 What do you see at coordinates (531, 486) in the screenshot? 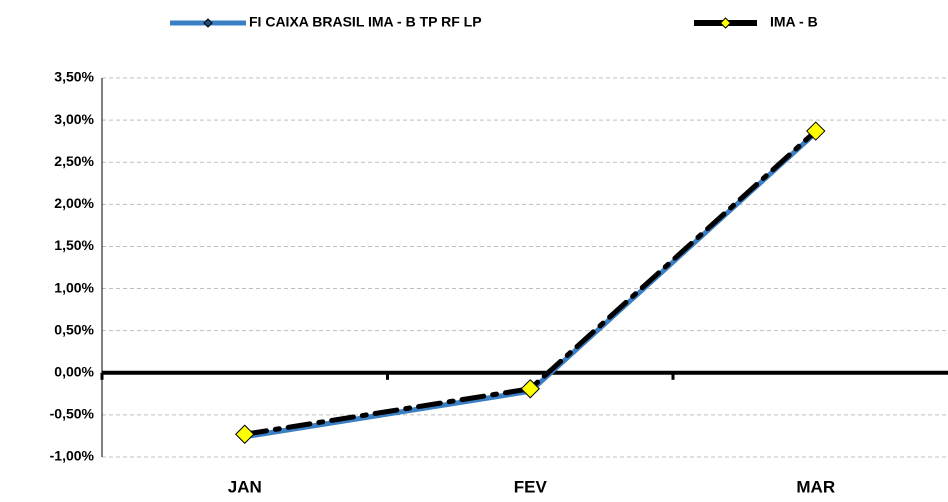
I see `x-tick-label: FEV` at bounding box center [531, 486].